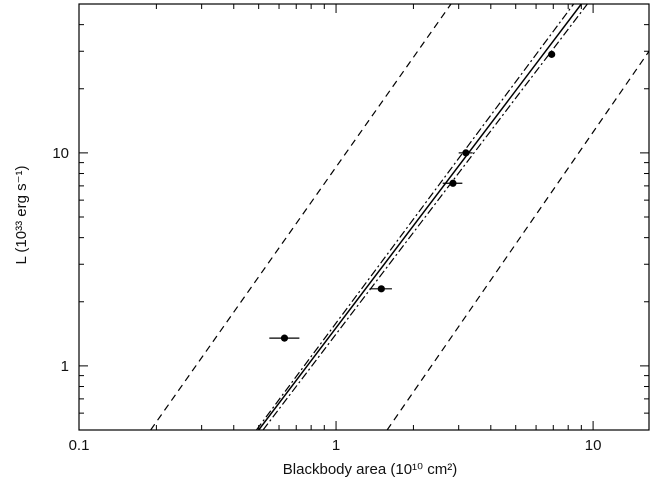 The width and height of the screenshot is (660, 483). What do you see at coordinates (370, 469) in the screenshot?
I see `x-axis-label: Blackbody area (10¹⁰ cm²)` at bounding box center [370, 469].